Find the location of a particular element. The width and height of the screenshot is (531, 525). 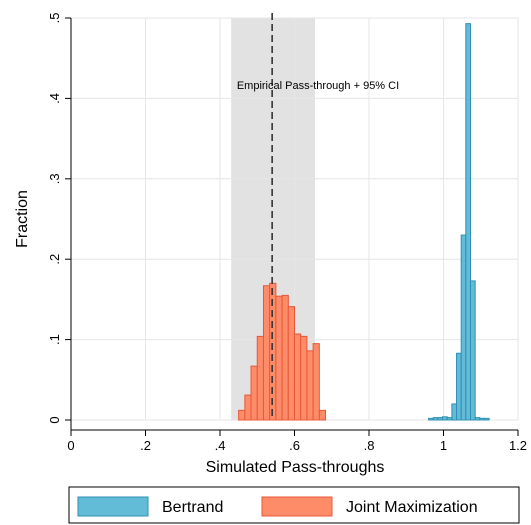

y-tick-label: .2 is located at coordinates (54, 259).